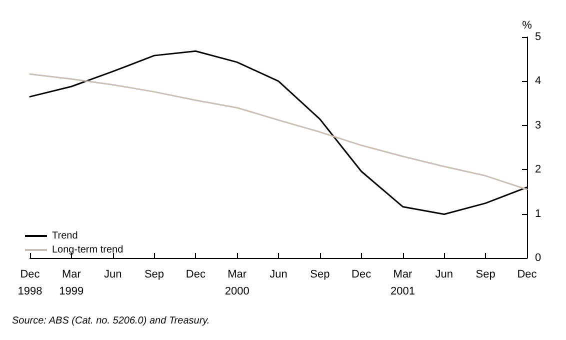  Describe the element at coordinates (88, 250) in the screenshot. I see `legend-label: Long-term trend` at that location.